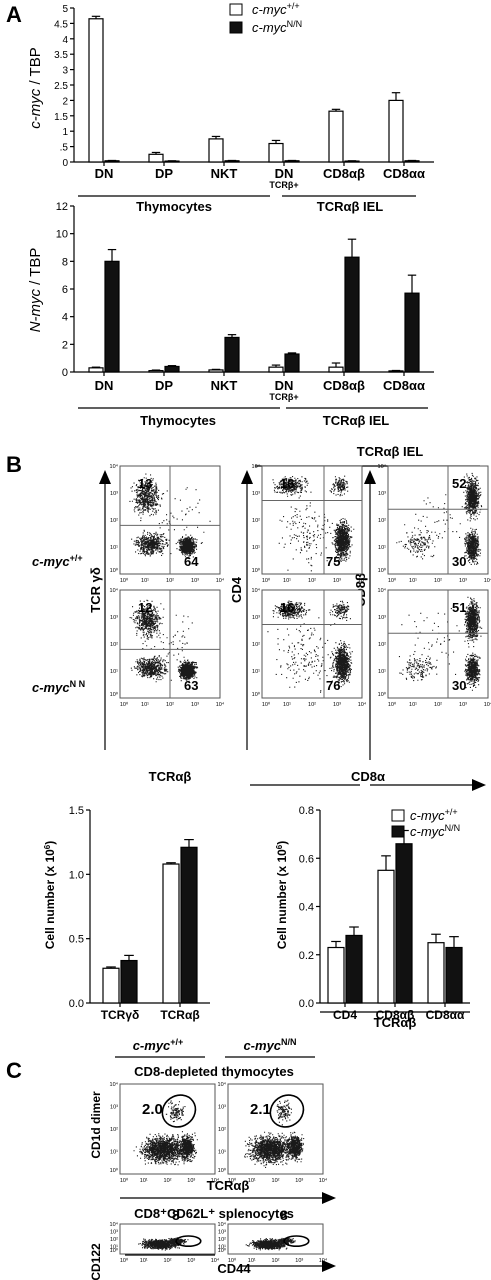 This screenshot has height=1280, width=491. What do you see at coordinates (398, 815) in the screenshot?
I see `b-legend-wildtype-swatch` at bounding box center [398, 815].